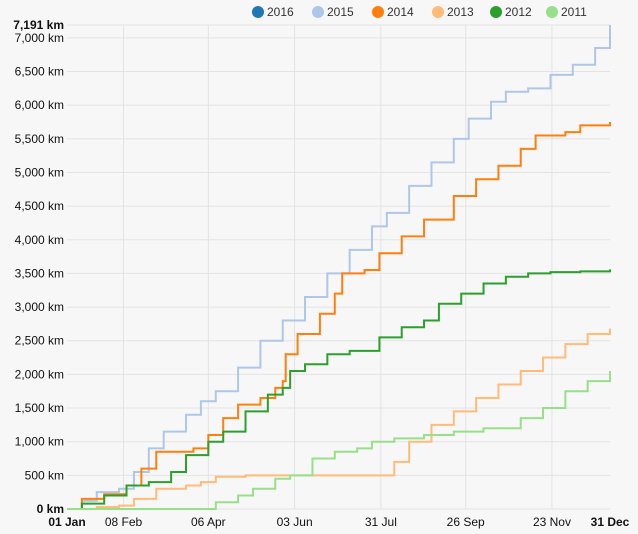 The height and width of the screenshot is (534, 638). I want to click on y-tick-label: 5,500 km, so click(39, 139).